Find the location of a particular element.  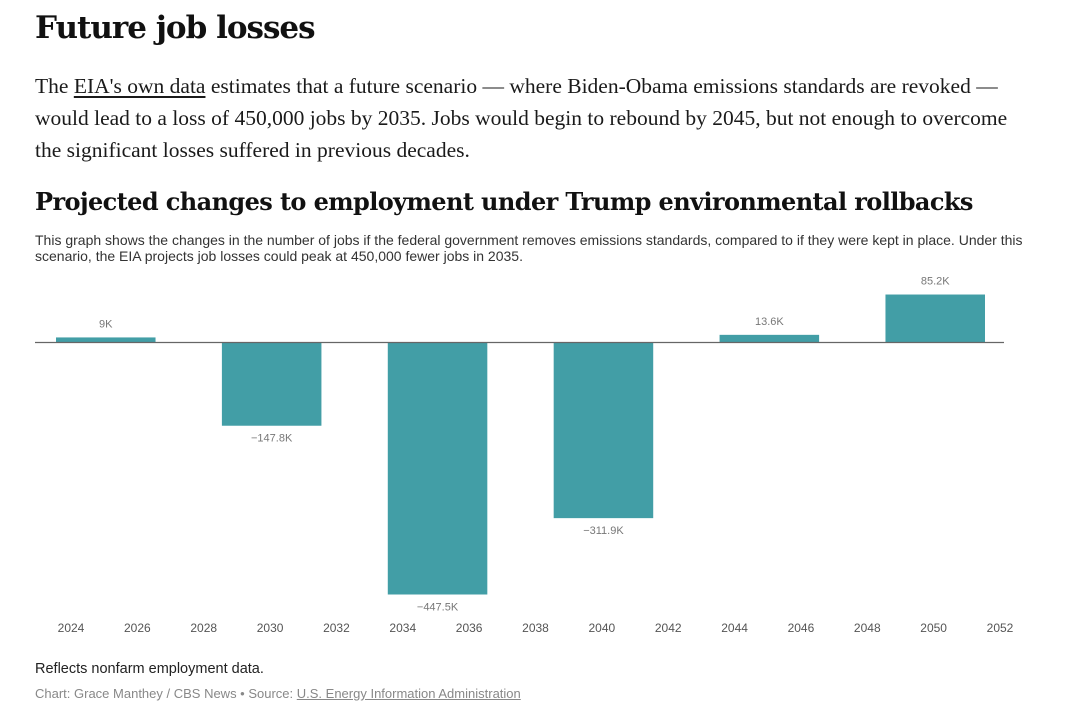

x-tick-label: 2026 is located at coordinates (137, 628).